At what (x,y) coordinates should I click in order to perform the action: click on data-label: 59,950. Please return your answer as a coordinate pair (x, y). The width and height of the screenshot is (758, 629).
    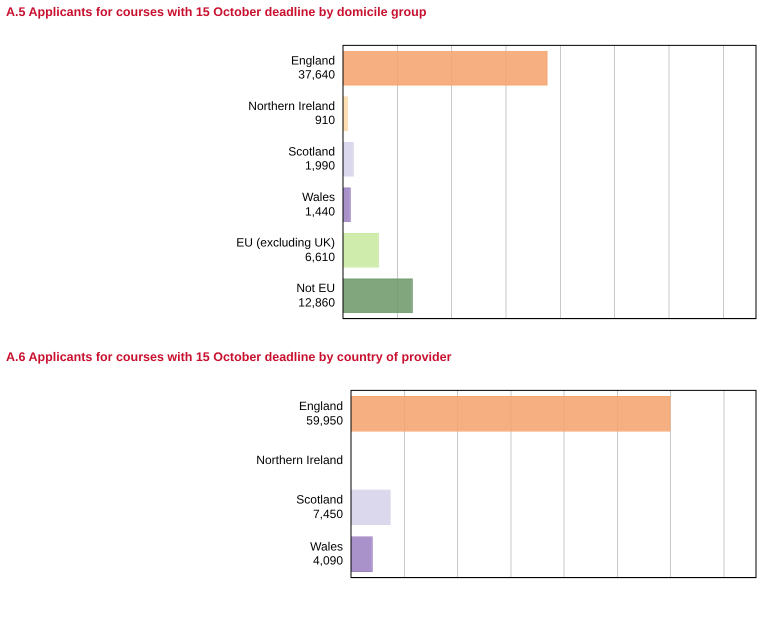
    Looking at the image, I should click on (325, 420).